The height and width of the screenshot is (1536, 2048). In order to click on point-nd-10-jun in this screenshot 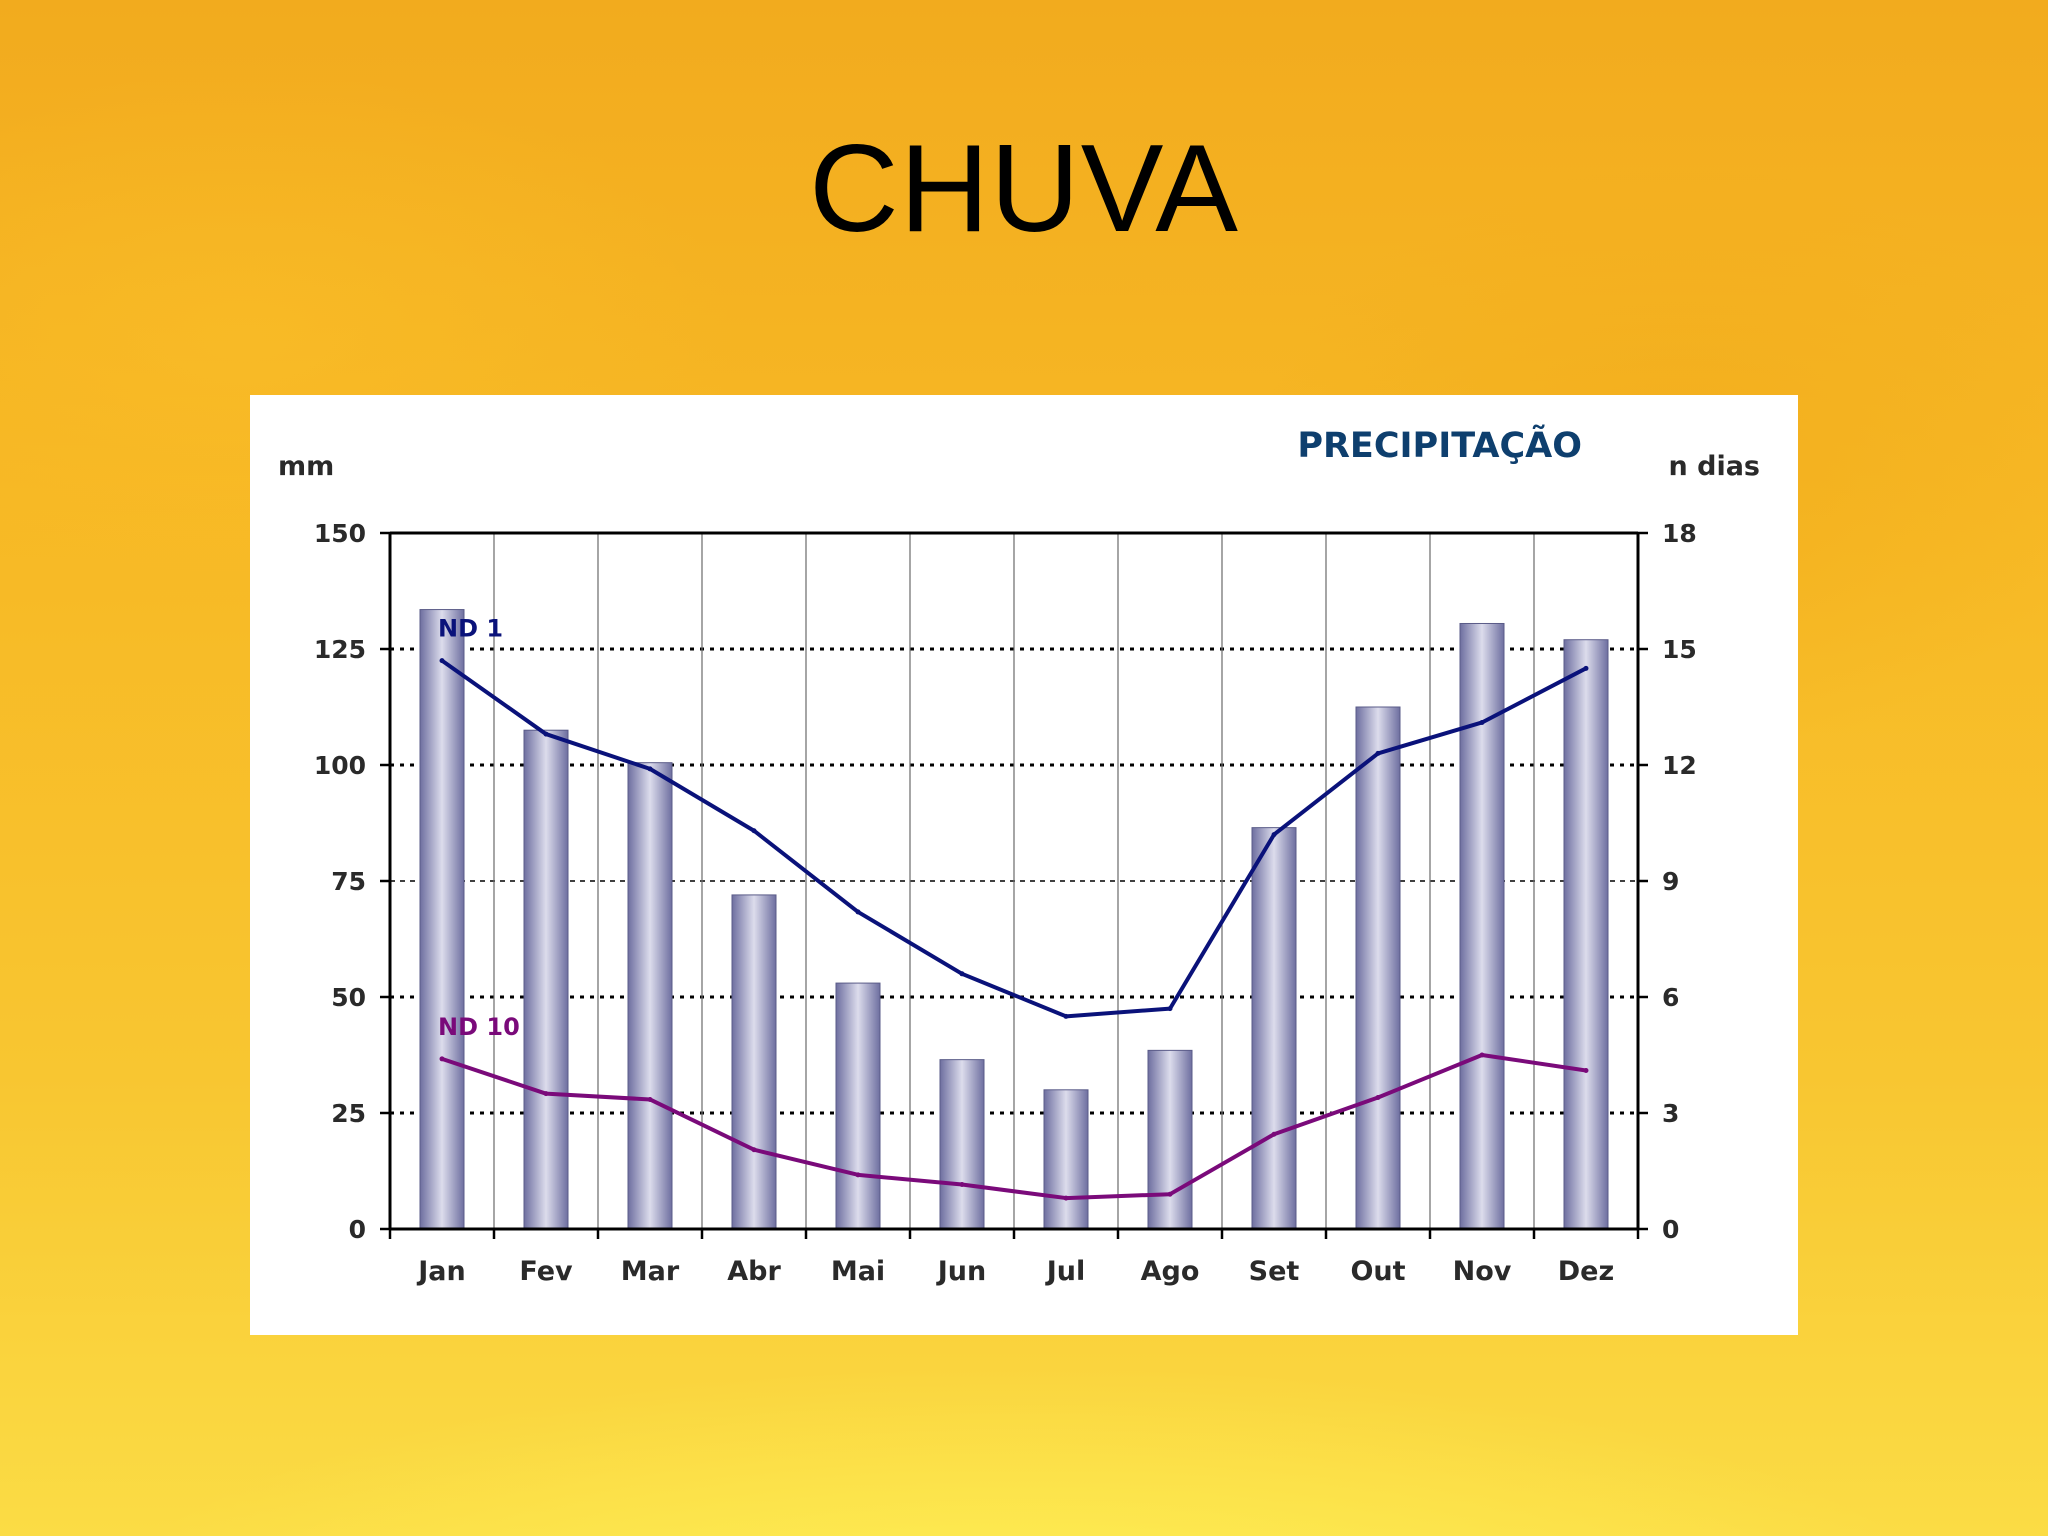, I will do `click(962, 1185)`.